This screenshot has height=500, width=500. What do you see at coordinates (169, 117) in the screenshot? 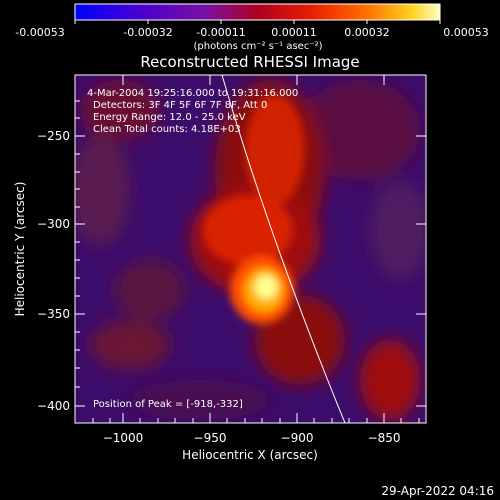
I see `info-energy: Energy Range: 12.0 - 25.0 keV` at bounding box center [169, 117].